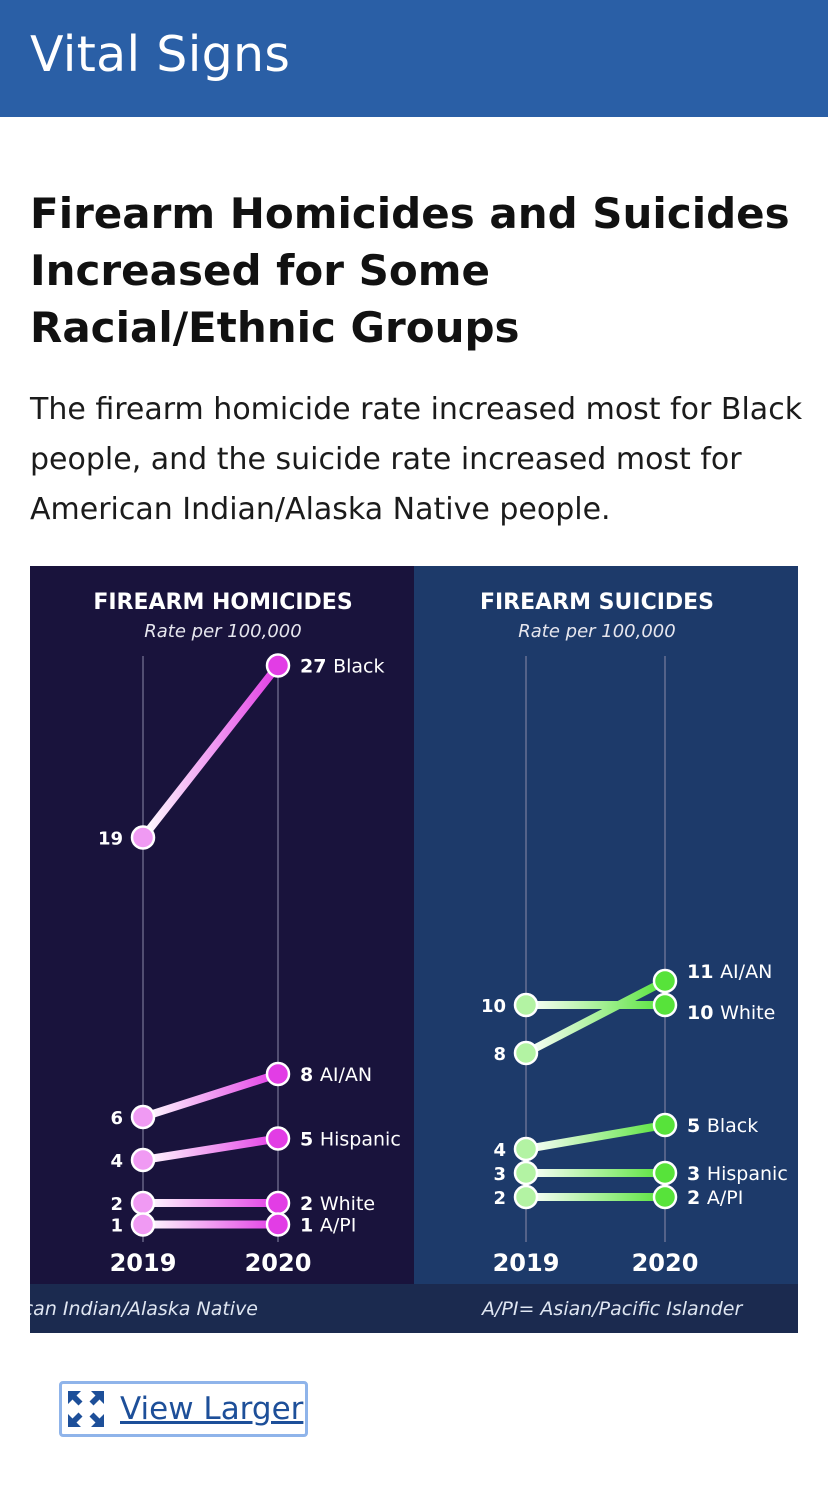  Describe the element at coordinates (526, 1197) in the screenshot. I see `suicide-point-2019-a-pi` at that location.